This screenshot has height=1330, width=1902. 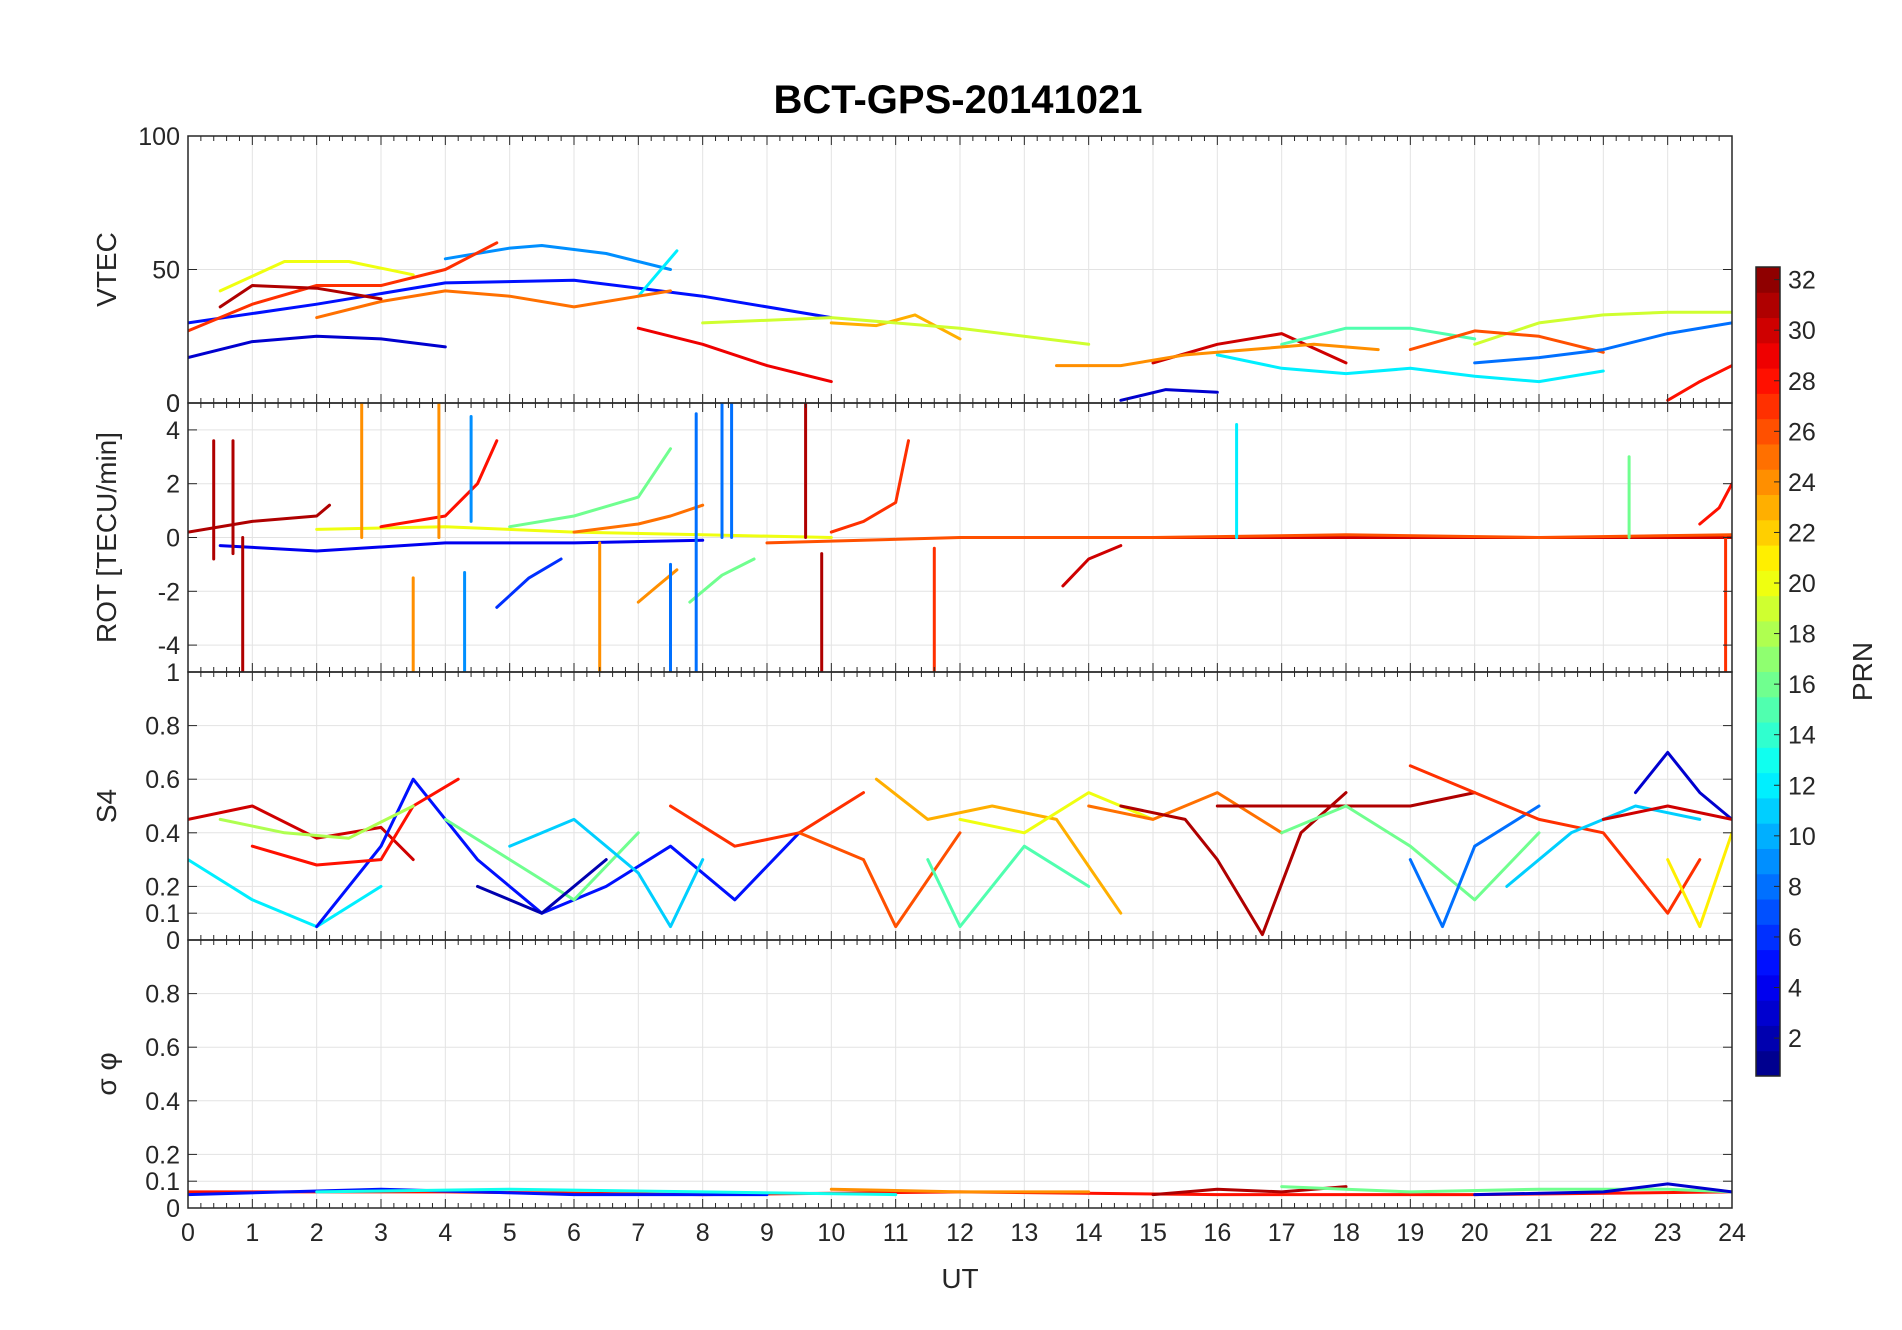 What do you see at coordinates (1862, 671) in the screenshot?
I see `colorbar-label: PRN` at bounding box center [1862, 671].